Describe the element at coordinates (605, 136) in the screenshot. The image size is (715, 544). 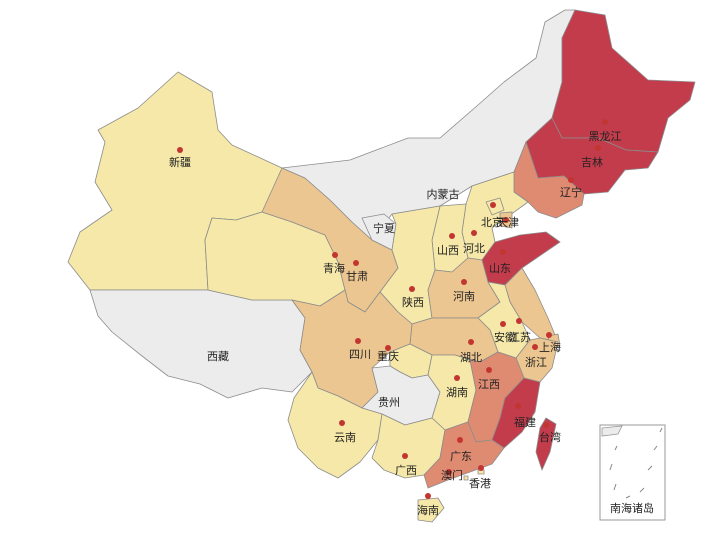
I see `label-heilongjiang: 黑龙江` at that location.